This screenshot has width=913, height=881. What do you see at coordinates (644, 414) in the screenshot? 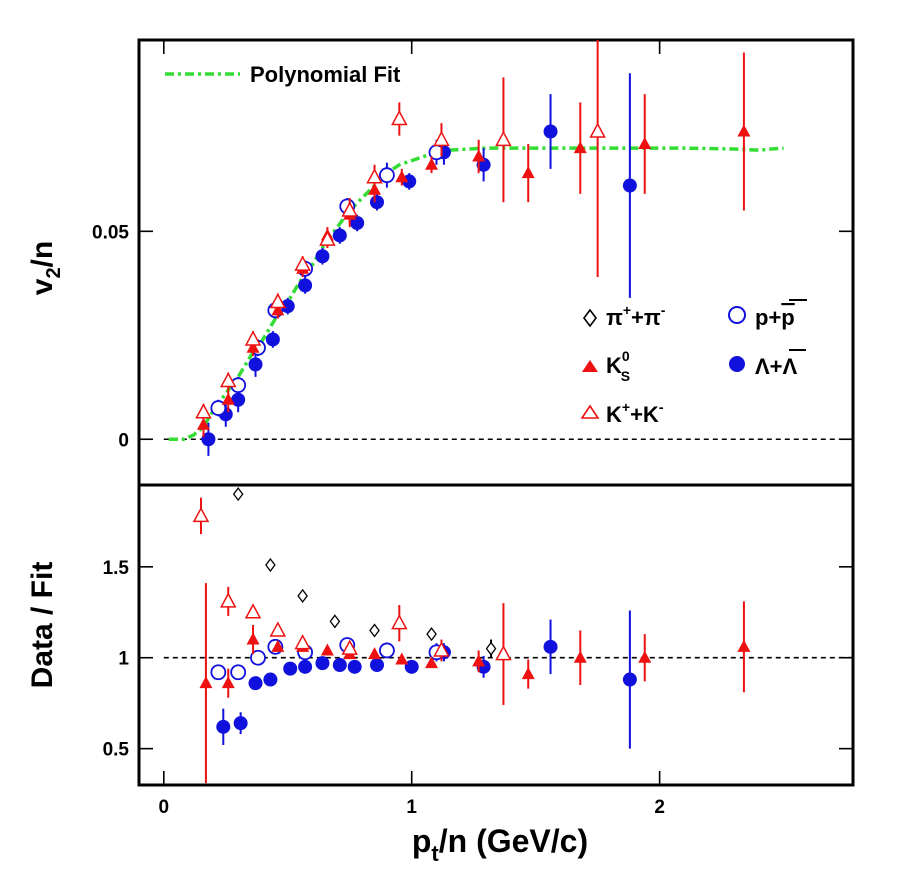
I see `kaon-mid: +K` at bounding box center [644, 414].